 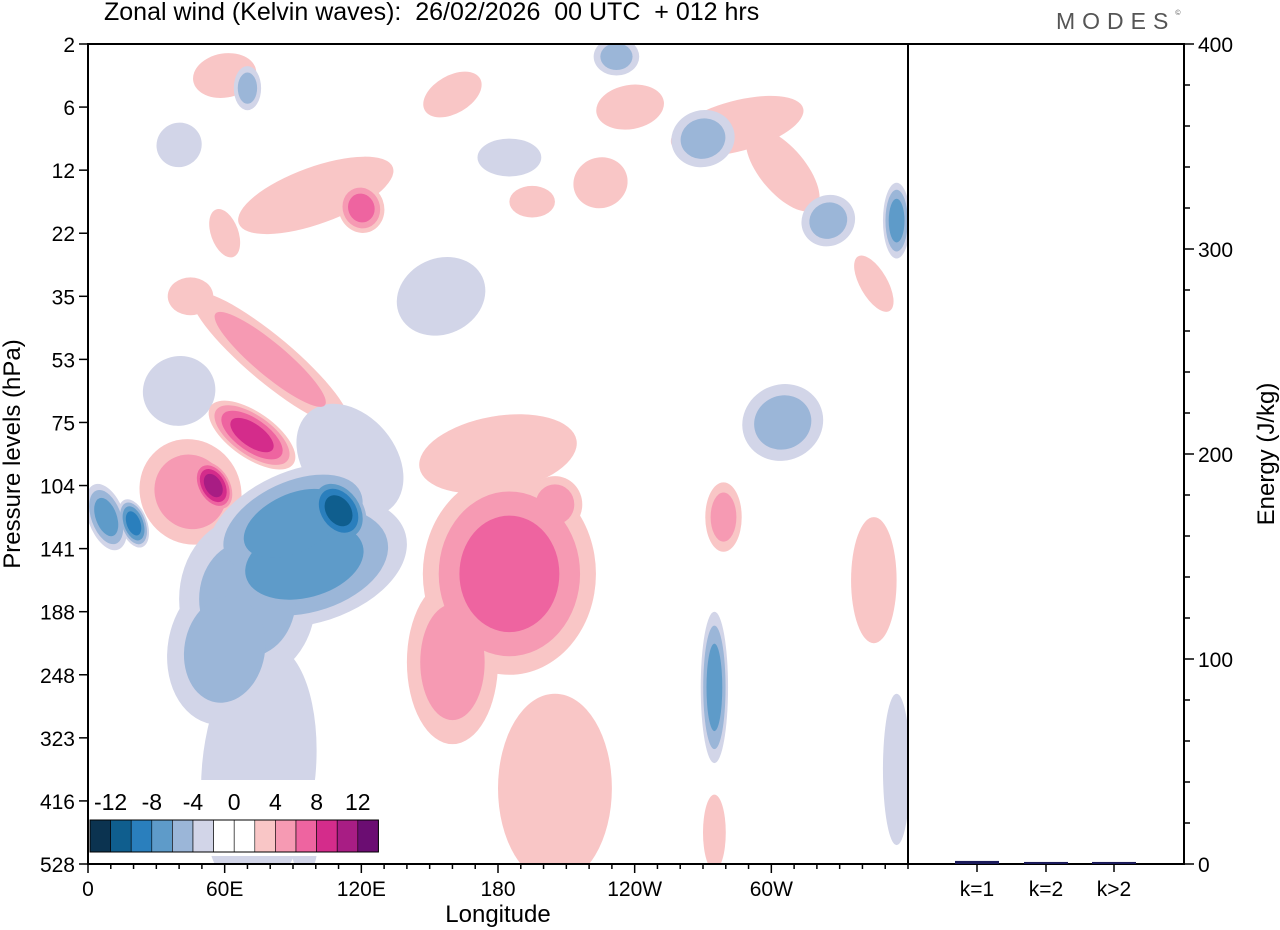 I want to click on energy-tick-label: 200, so click(x=1215, y=455).